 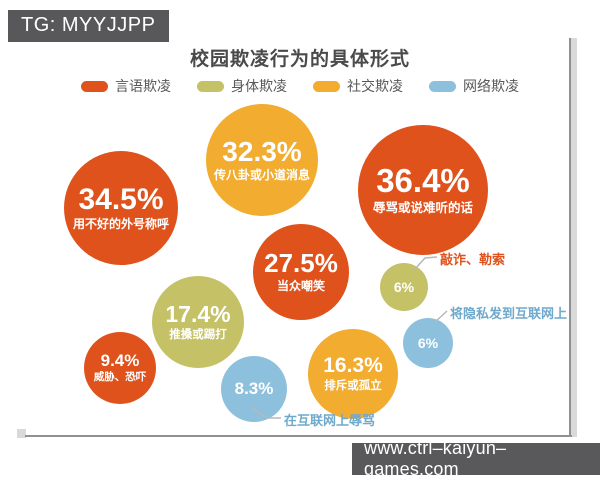 What do you see at coordinates (198, 334) in the screenshot?
I see `bubble-label: 推搡或踢打` at bounding box center [198, 334].